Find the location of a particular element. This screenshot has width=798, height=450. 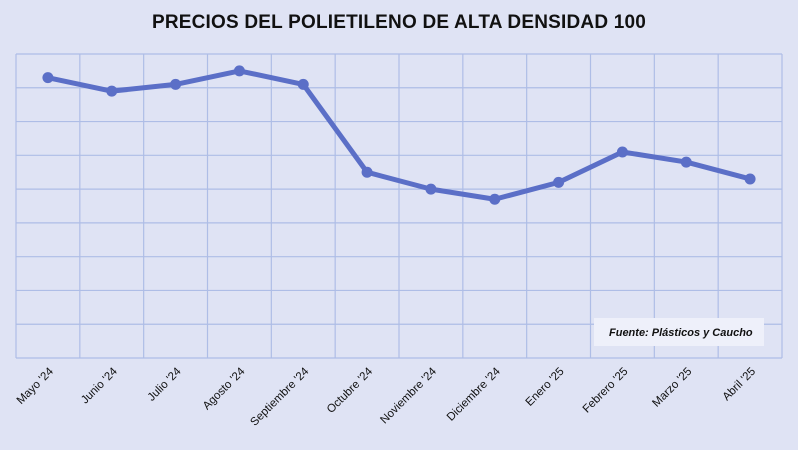

x-tick-label: Diciembre '24 is located at coordinates (474, 394).